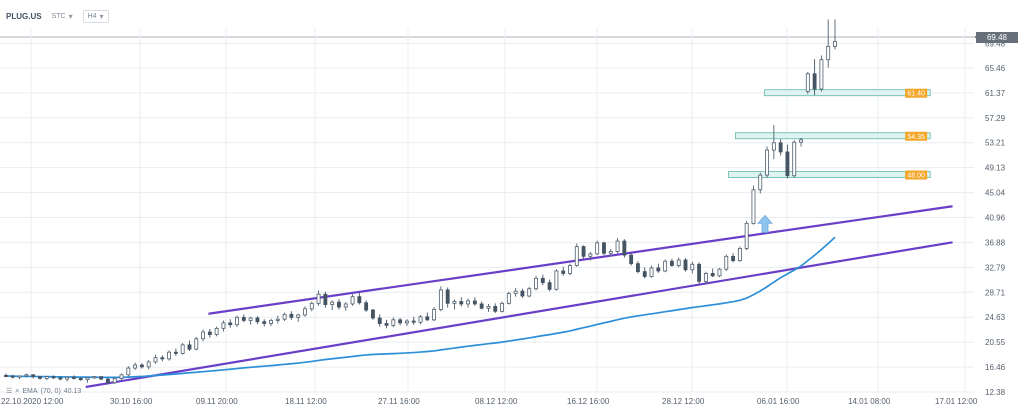 Image resolution: width=1024 pixels, height=413 pixels. I want to click on current-price-pointer-icon, so click(976, 37).